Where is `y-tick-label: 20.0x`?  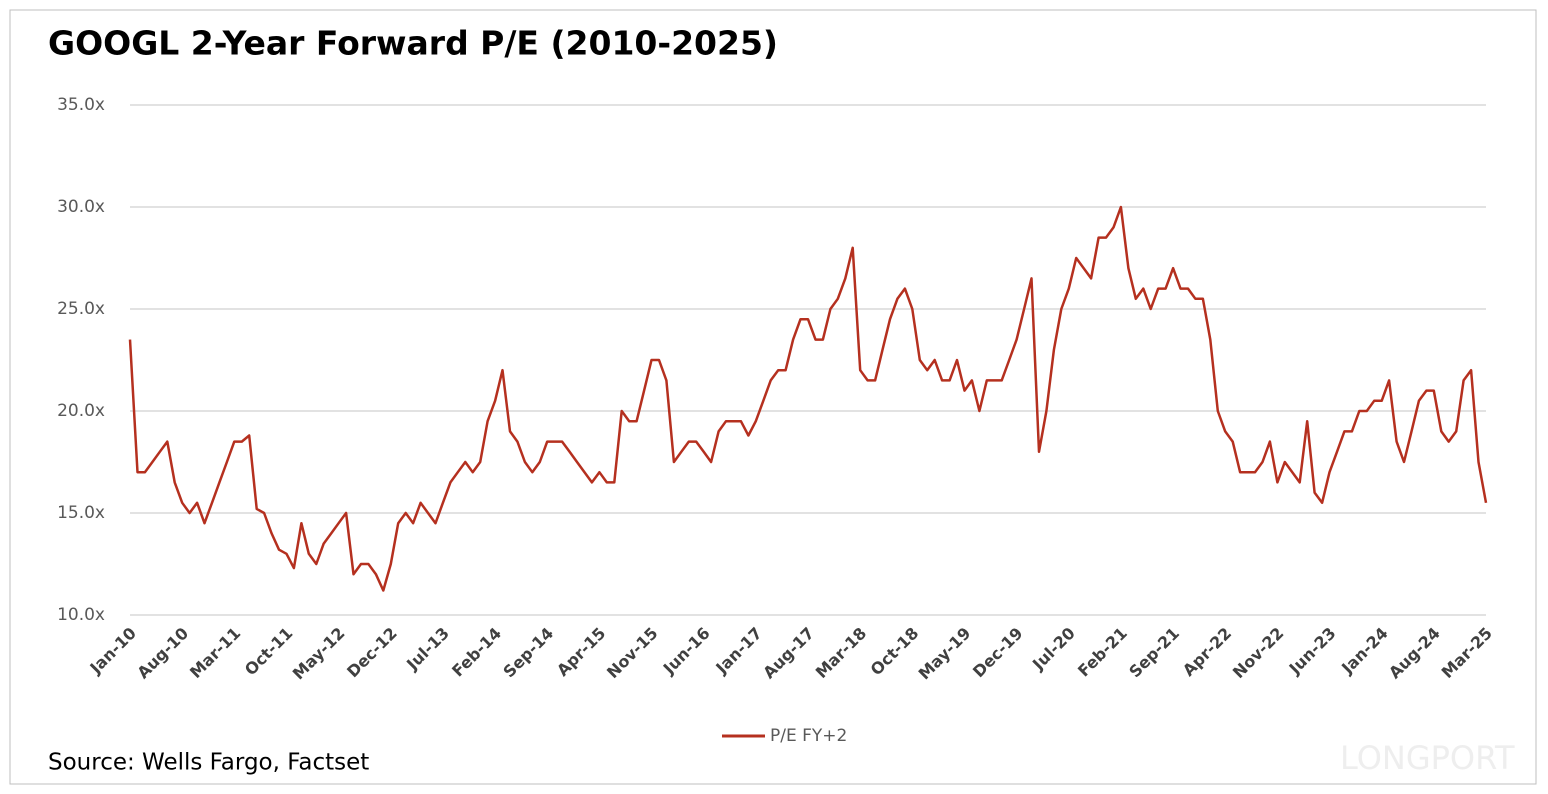
y-tick-label: 20.0x is located at coordinates (81, 411).